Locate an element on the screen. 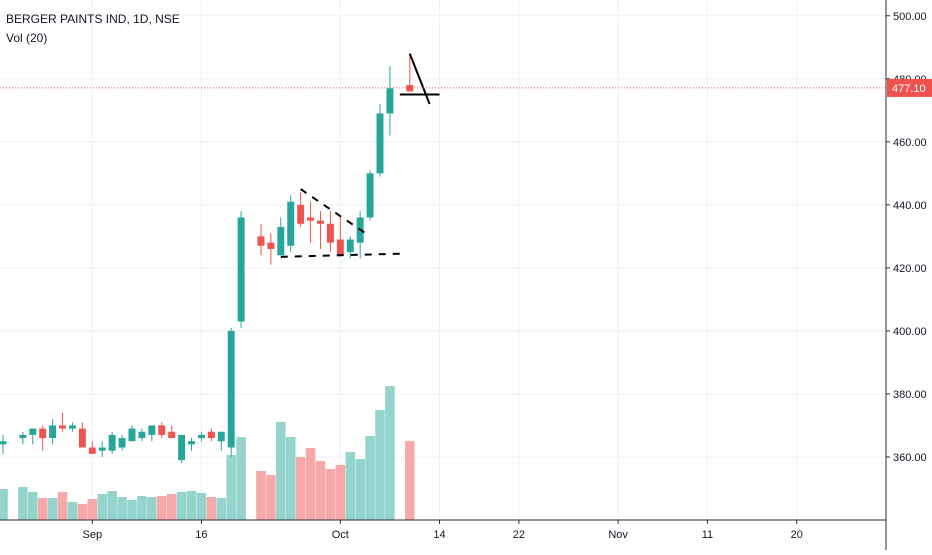 The image size is (932, 555). symbol-title: BERGER PAINTS IND, 1D, NSE is located at coordinates (93, 19).